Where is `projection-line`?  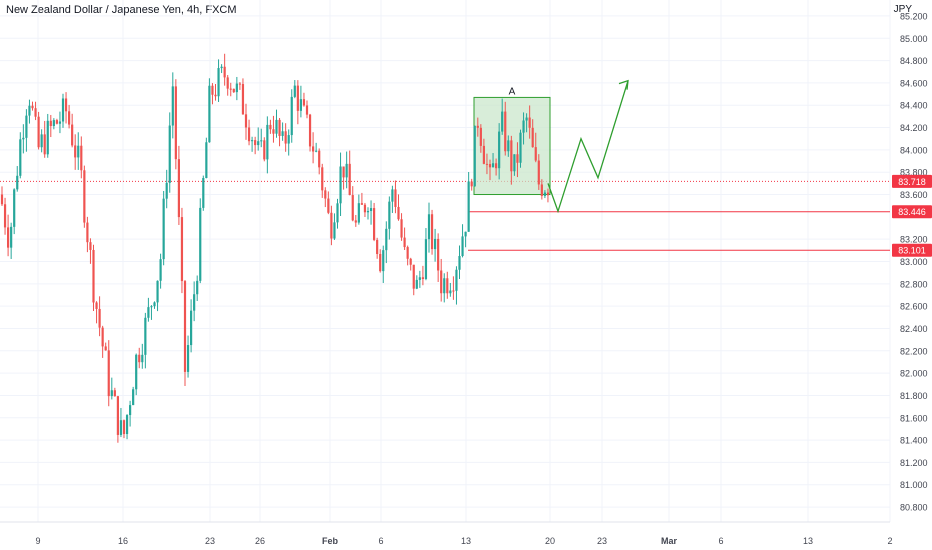 projection-line is located at coordinates (588, 147).